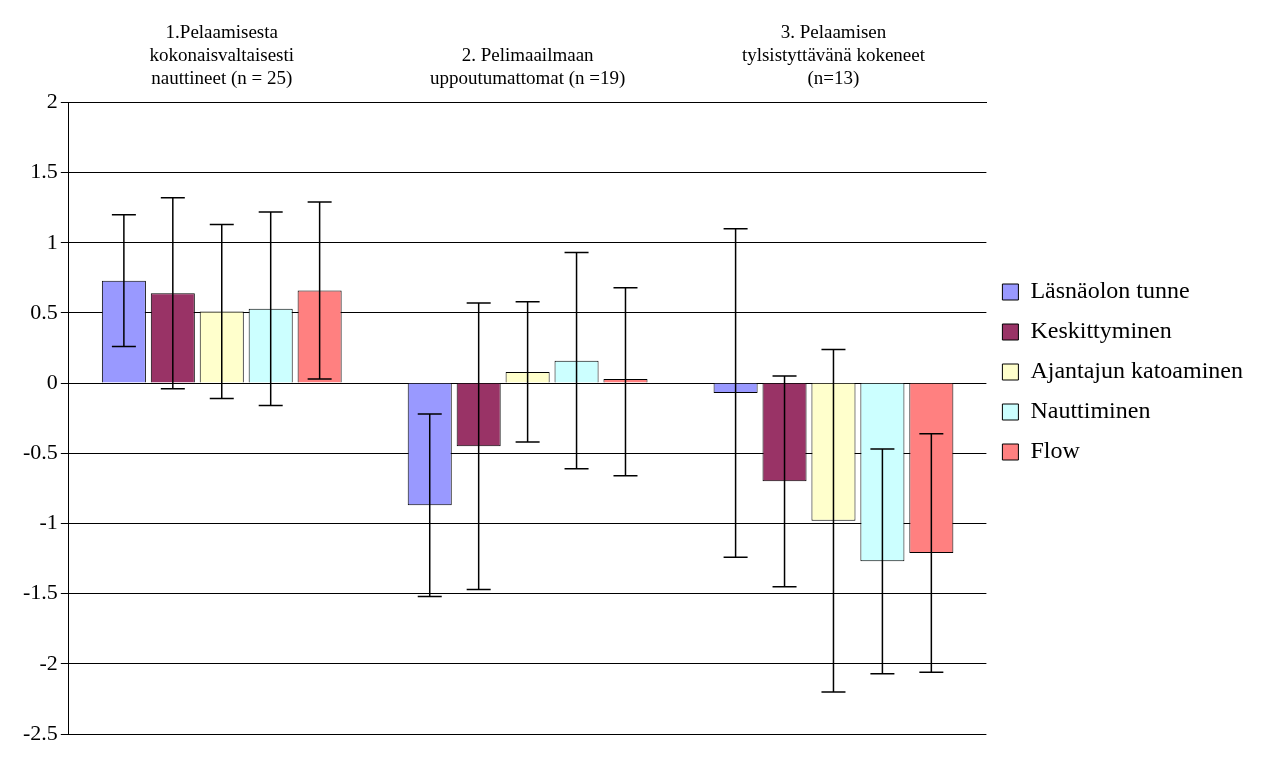  I want to click on legend-label: Keskittyminen, so click(1101, 330).